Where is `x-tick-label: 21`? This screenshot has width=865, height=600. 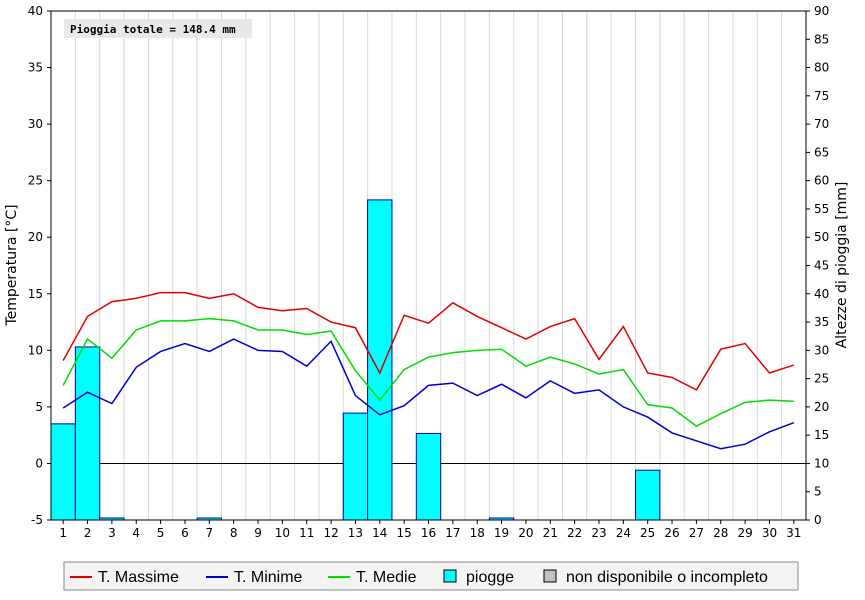 x-tick-label: 21 is located at coordinates (550, 533).